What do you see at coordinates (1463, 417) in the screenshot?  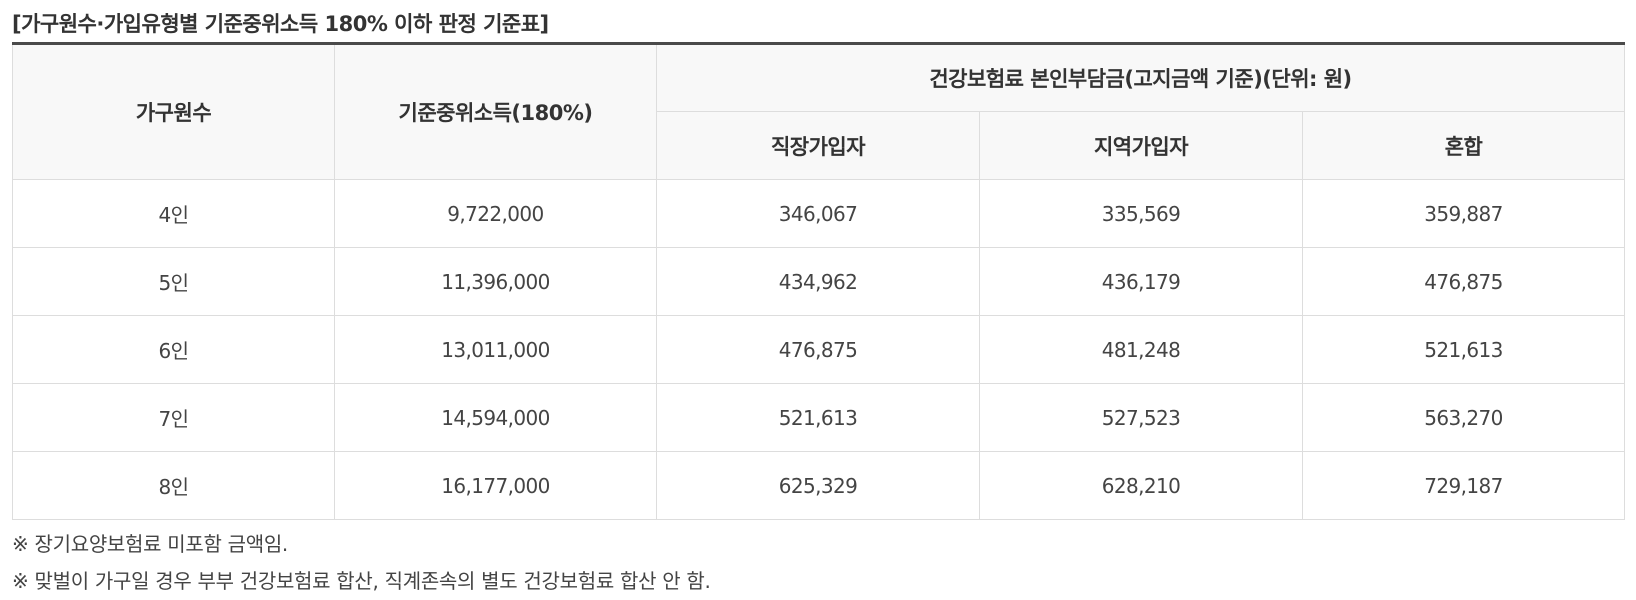 I see `cell-mixed: 563,270` at bounding box center [1463, 417].